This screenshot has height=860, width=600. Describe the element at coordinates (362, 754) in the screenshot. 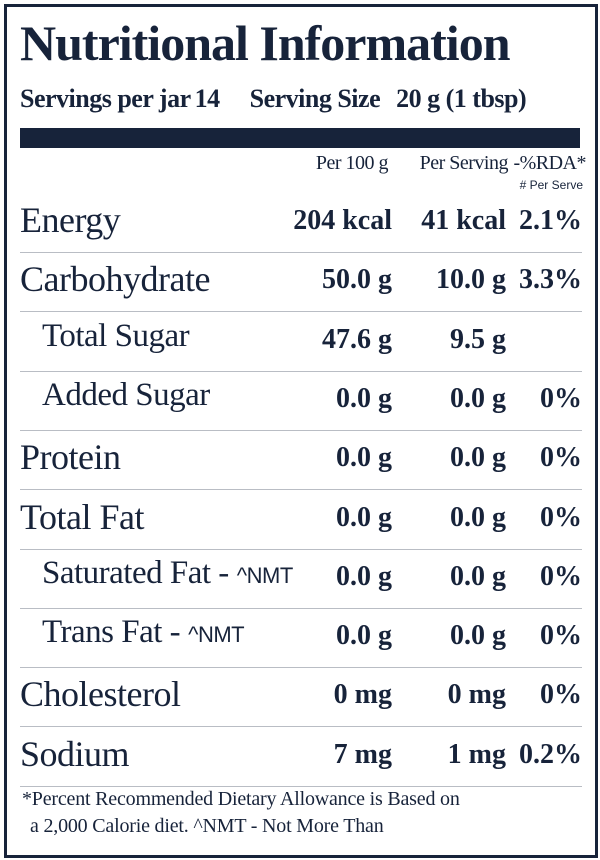

I see `nutrient-value: 7 mg` at that location.